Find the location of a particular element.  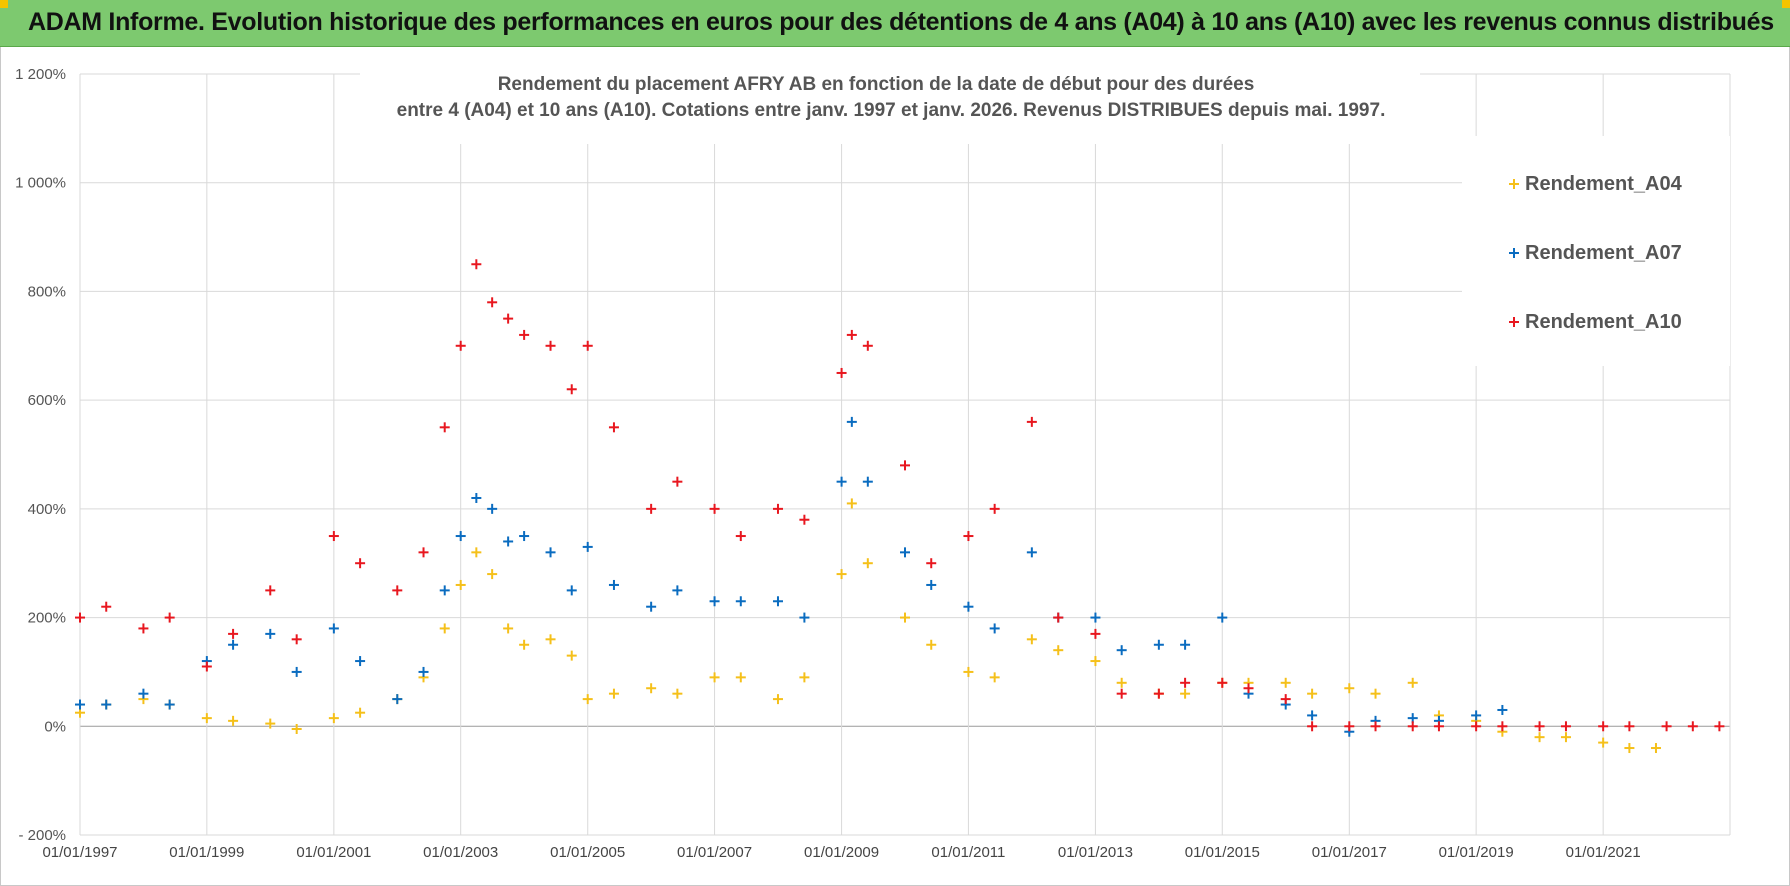

legend-marker-Rendement_A07 is located at coordinates (1514, 253).